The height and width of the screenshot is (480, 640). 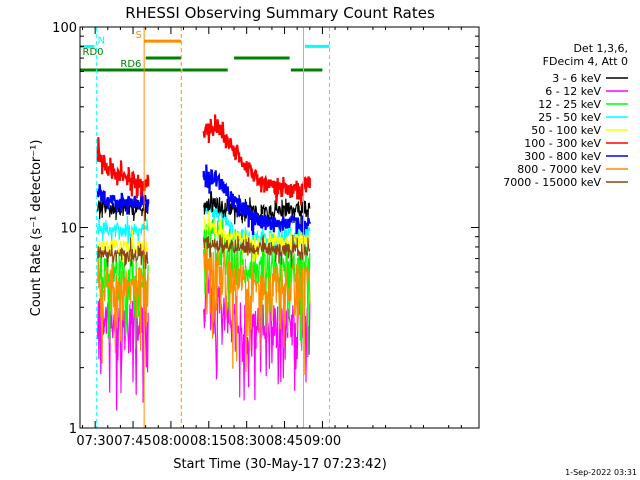 I want to click on legend-label-5: 100 - 300 keV, so click(x=562, y=143).